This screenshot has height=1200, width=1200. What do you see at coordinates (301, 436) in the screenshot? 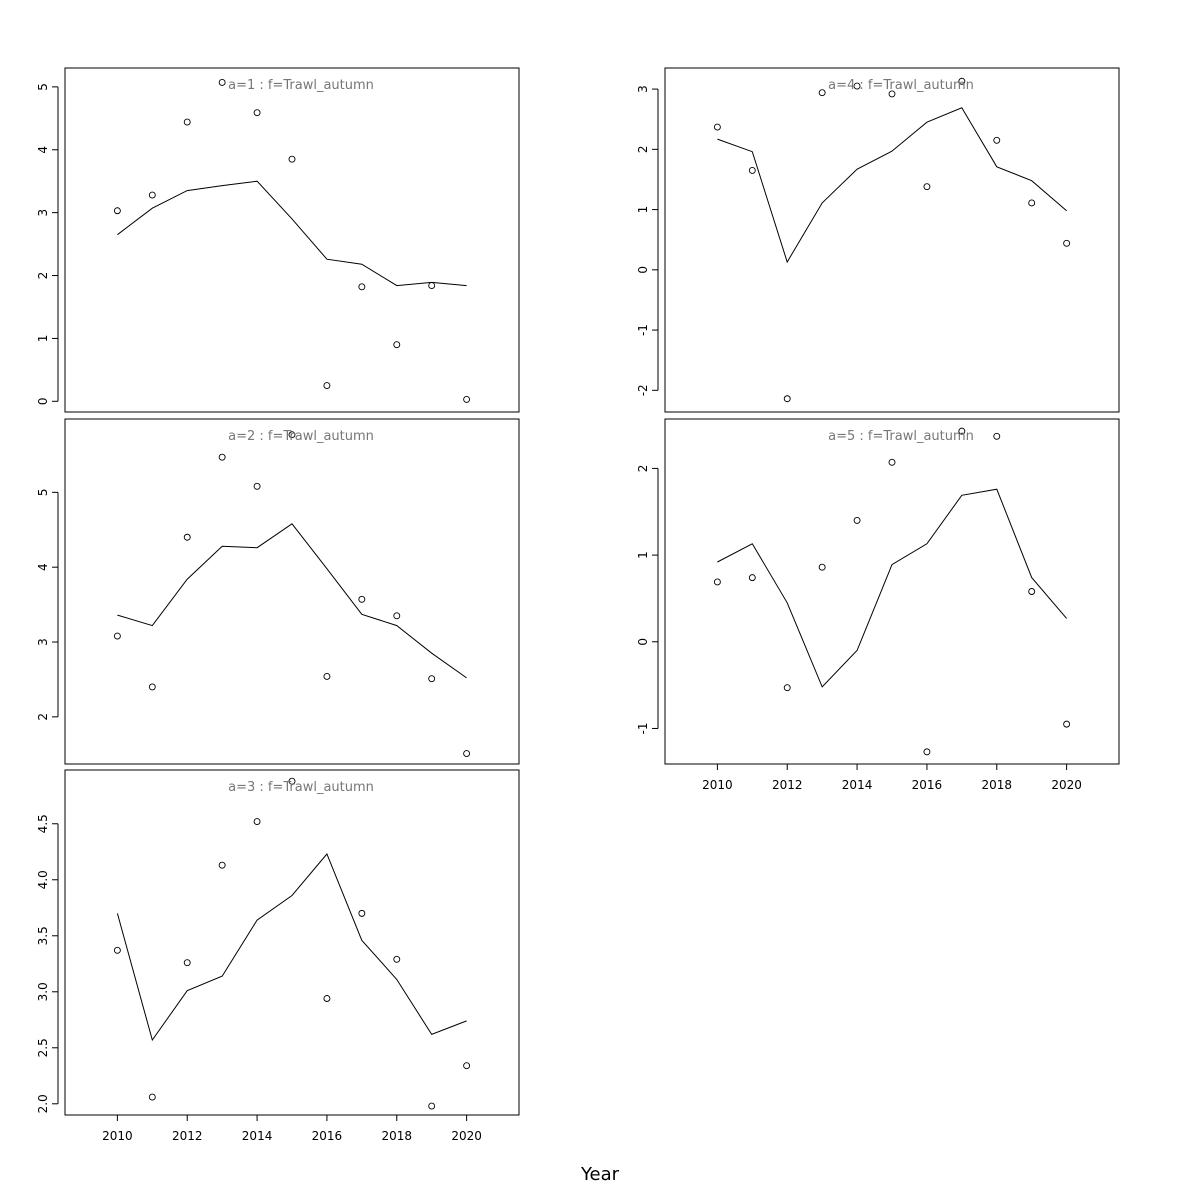
I see `panel-title: a=2 : f=Trawl_autumn` at bounding box center [301, 436].